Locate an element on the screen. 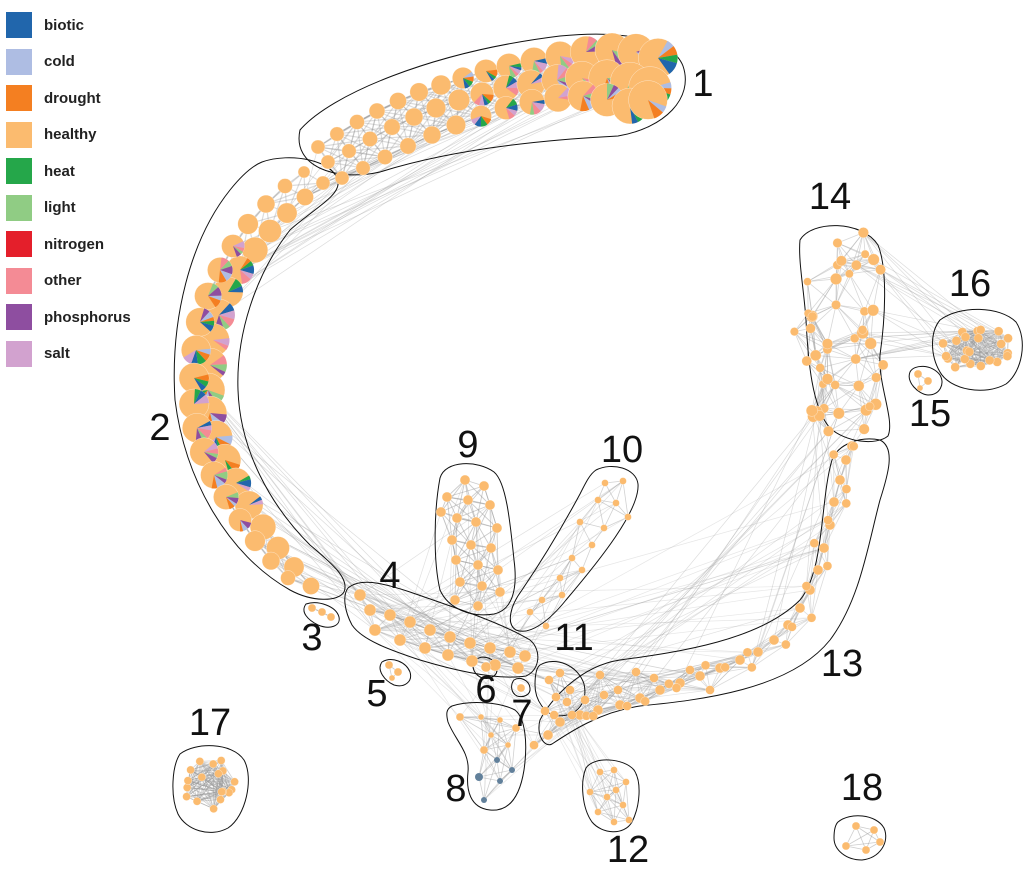 The width and height of the screenshot is (1030, 879). legend-label: other is located at coordinates (63, 281).